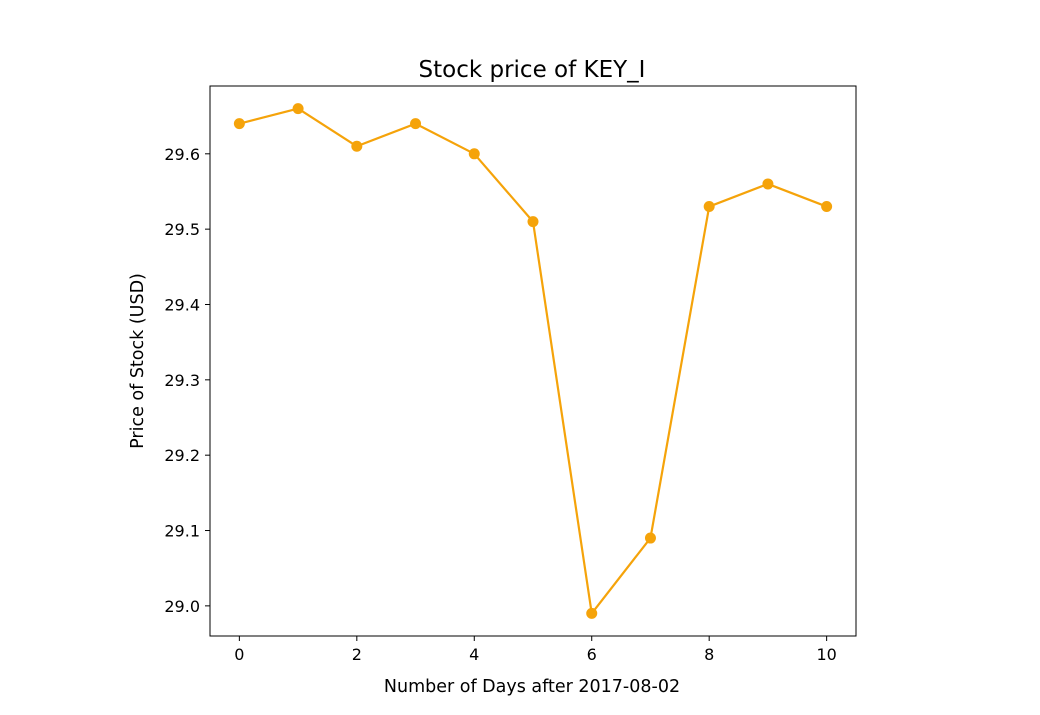  I want to click on x-tick-label: 10, so click(826, 654).